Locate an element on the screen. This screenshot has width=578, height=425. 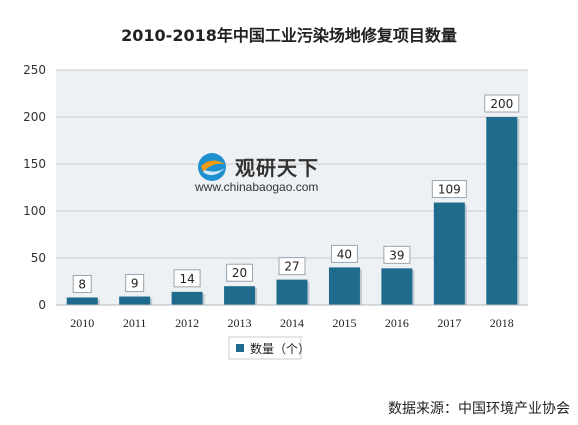
watermark: 观研天下 www.chinabaogao.com is located at coordinates (275, 175).